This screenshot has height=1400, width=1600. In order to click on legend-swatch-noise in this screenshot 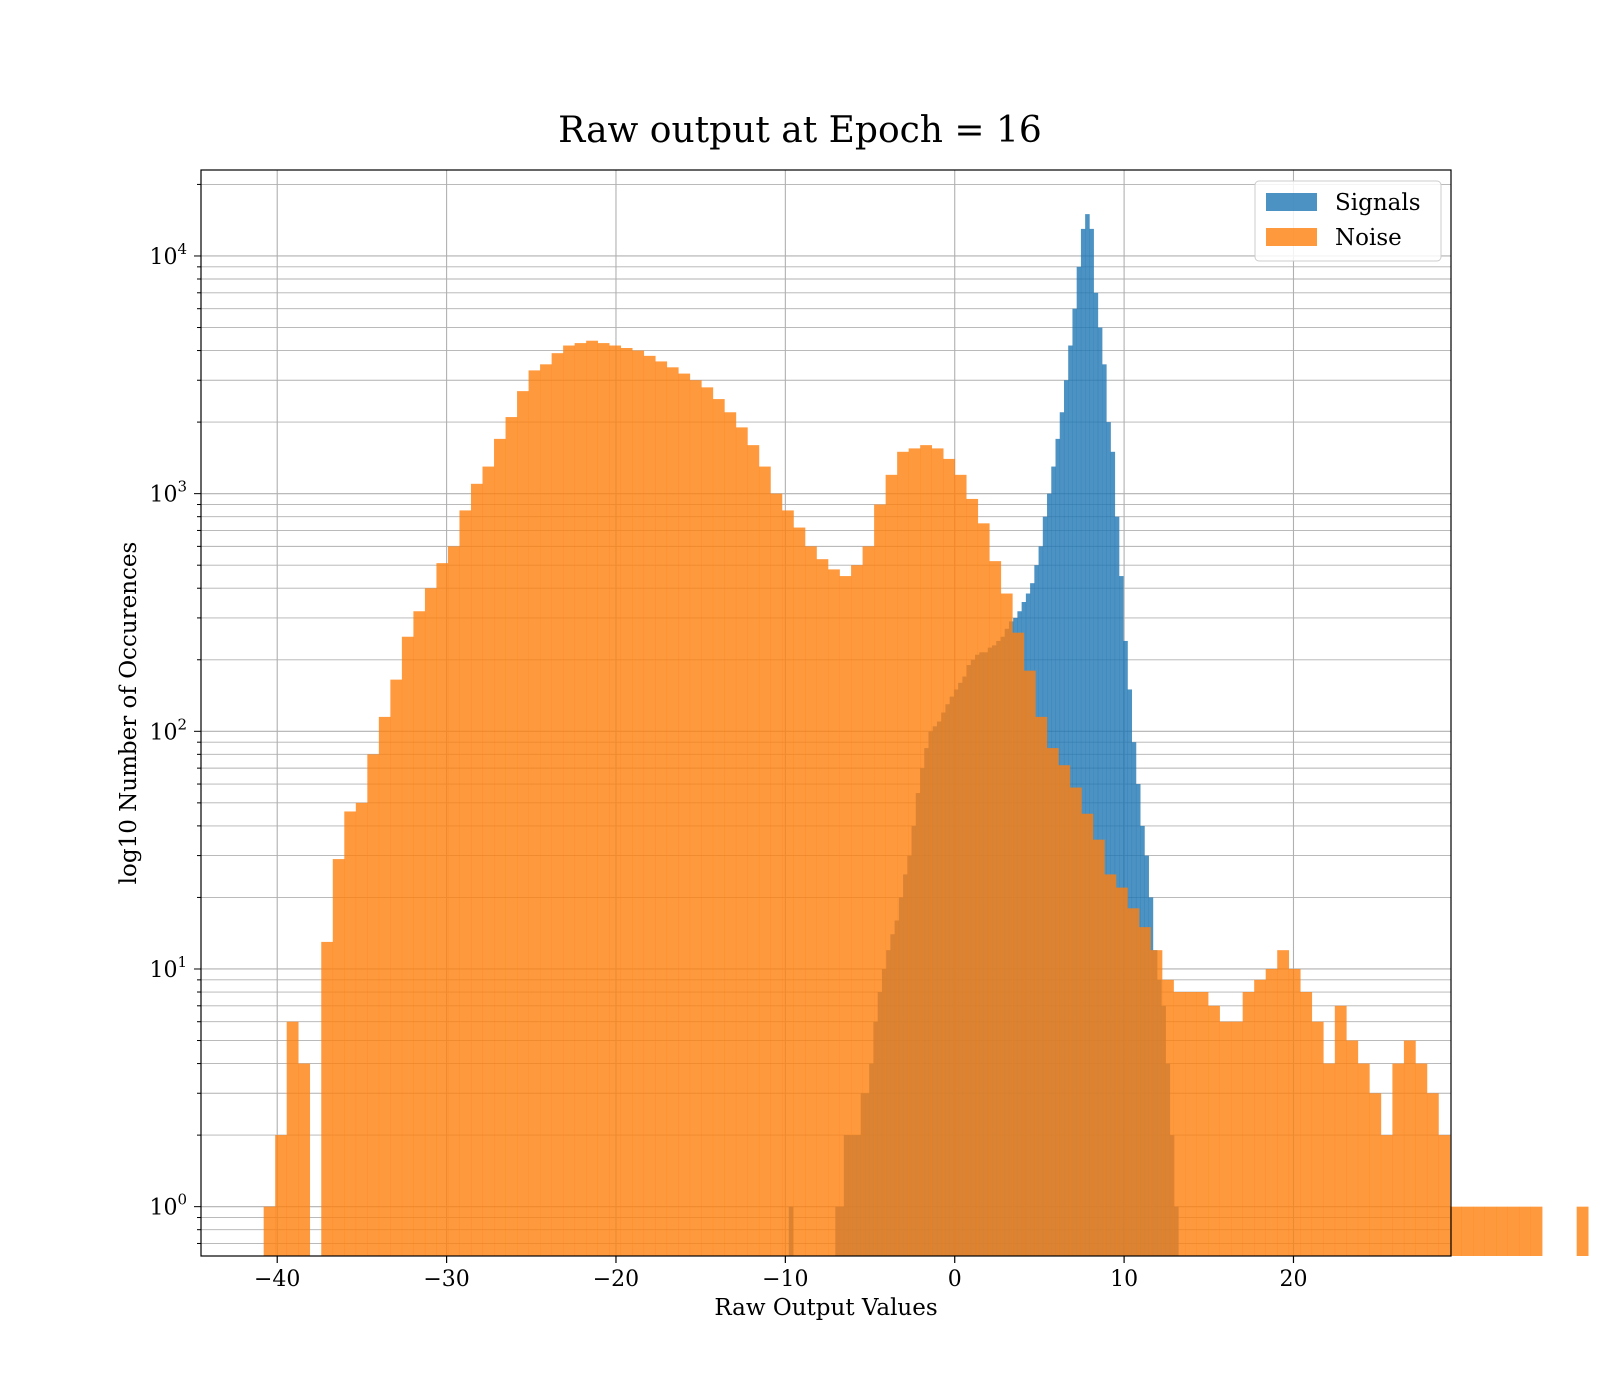, I will do `click(1291, 237)`.